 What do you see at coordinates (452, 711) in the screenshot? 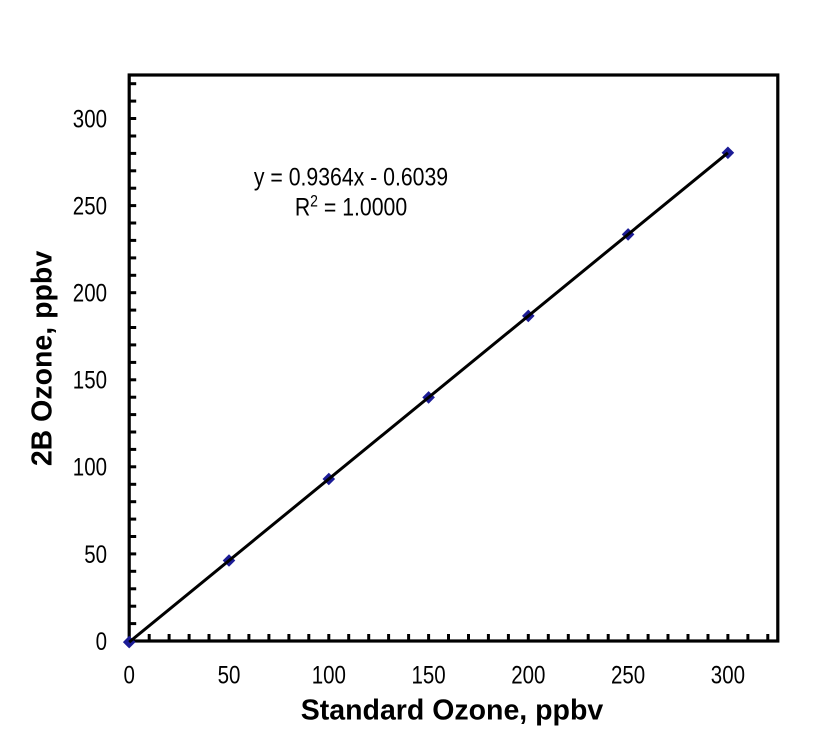
I see `svg-text: Standard Ozone, ppbv` at bounding box center [452, 711].